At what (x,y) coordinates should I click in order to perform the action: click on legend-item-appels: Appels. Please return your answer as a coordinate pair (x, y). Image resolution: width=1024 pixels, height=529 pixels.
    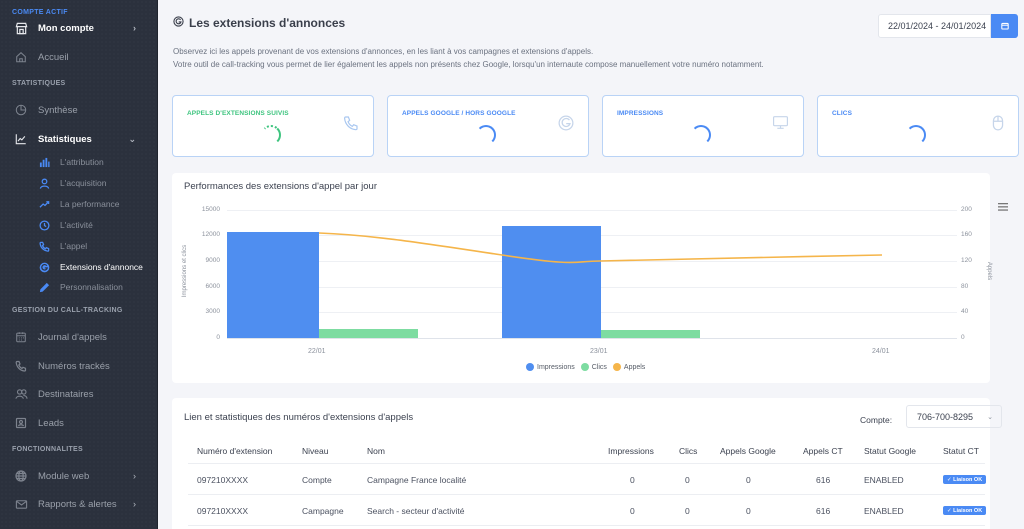
    Looking at the image, I should click on (634, 367).